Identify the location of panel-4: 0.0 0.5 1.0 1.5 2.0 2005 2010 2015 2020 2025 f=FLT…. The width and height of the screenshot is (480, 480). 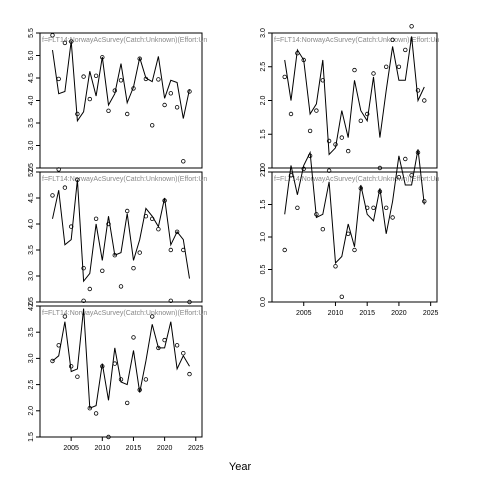
(349, 233).